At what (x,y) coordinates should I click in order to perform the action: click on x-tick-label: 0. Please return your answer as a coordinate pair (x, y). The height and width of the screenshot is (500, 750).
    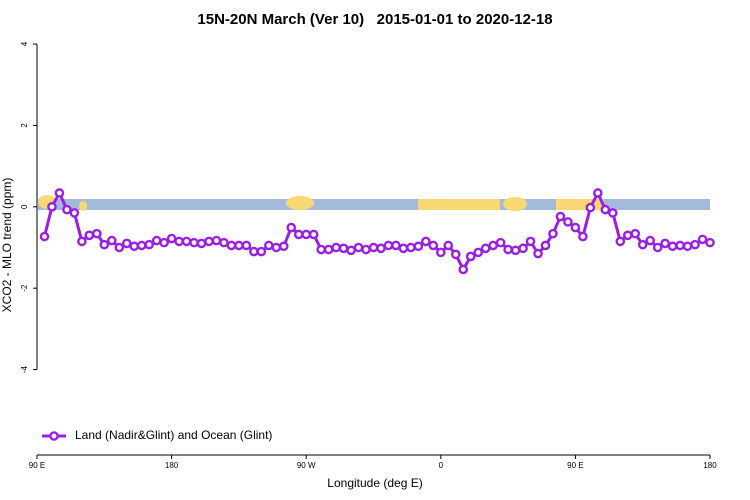
    Looking at the image, I should click on (441, 465).